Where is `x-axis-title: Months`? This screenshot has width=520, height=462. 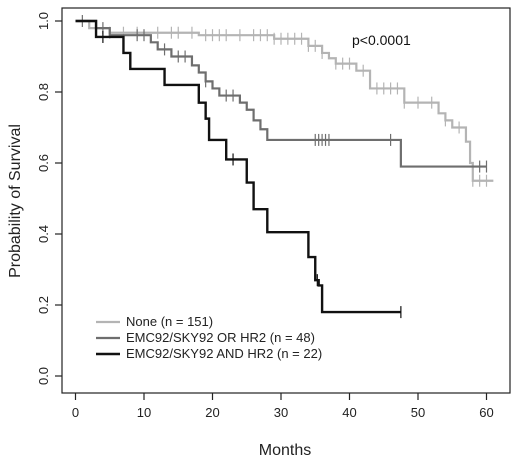 x-axis-title: Months is located at coordinates (285, 450).